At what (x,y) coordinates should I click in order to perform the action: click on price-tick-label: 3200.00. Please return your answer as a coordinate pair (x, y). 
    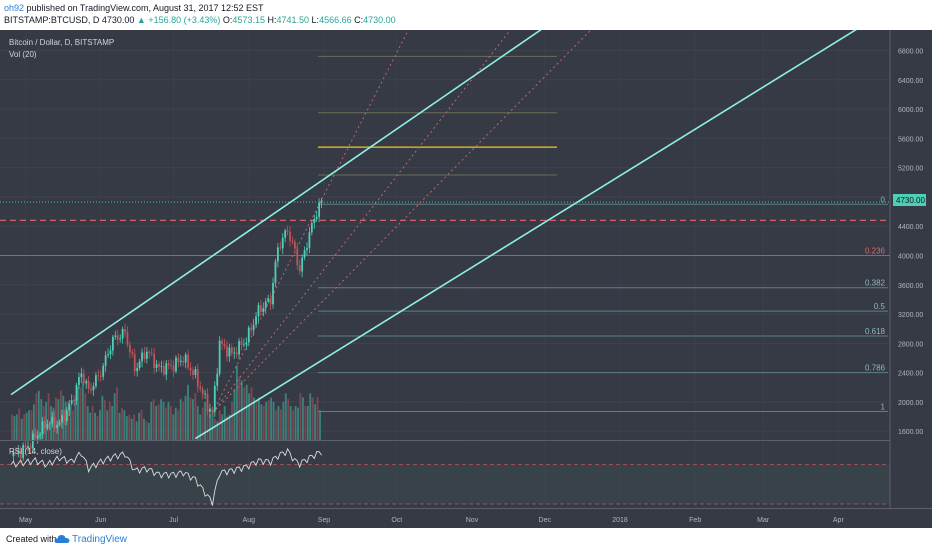
    Looking at the image, I should click on (910, 315).